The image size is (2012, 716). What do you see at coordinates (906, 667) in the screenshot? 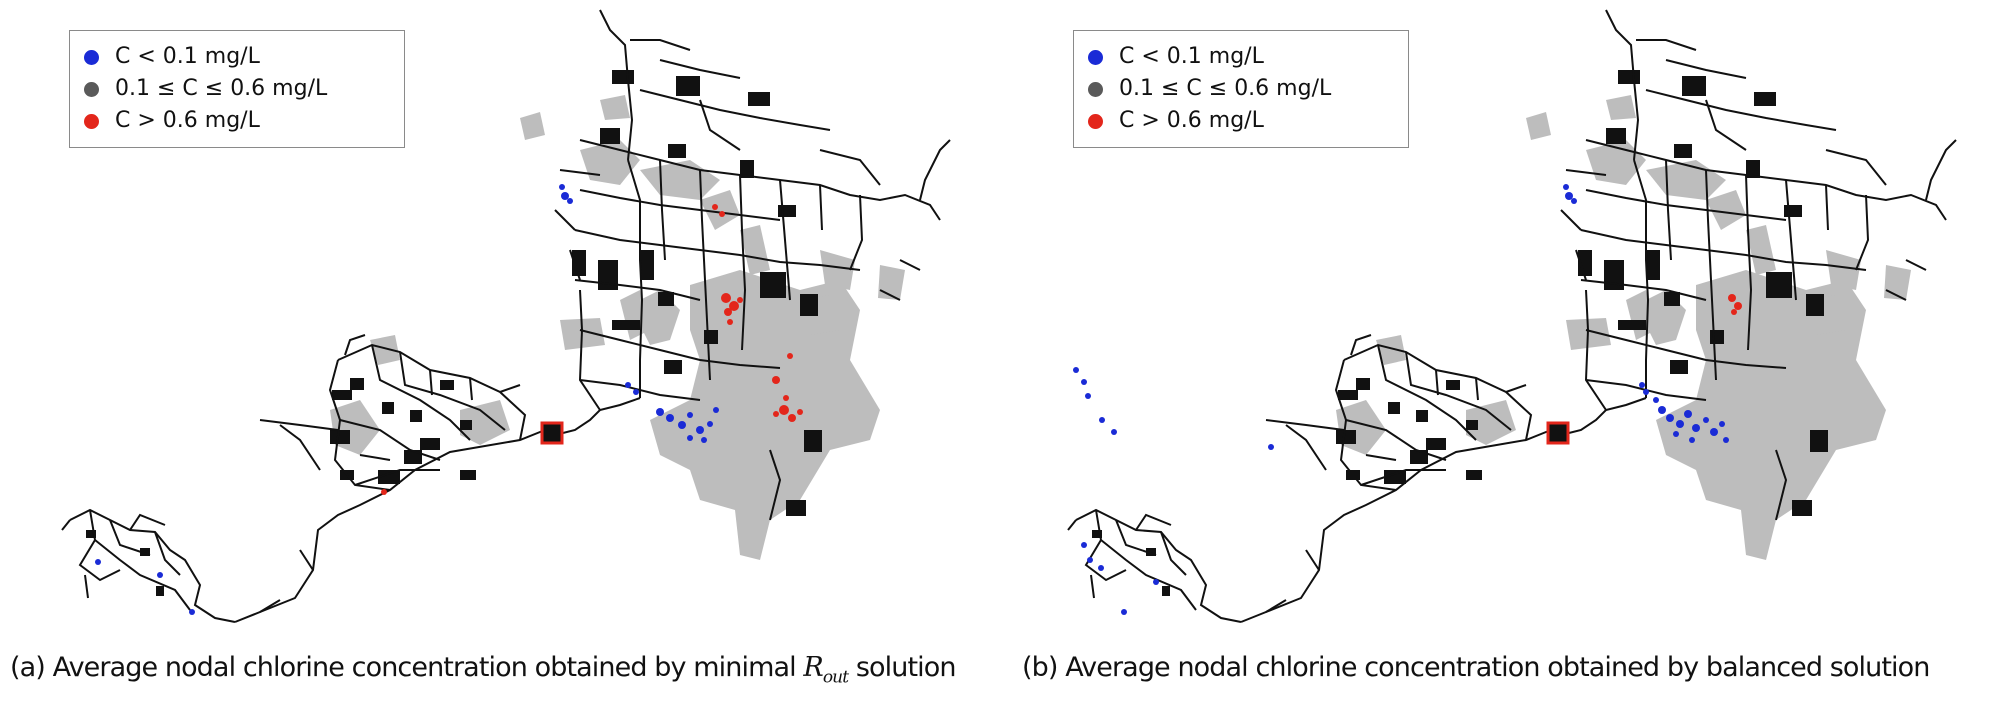
I see `caption-suffix: solution` at bounding box center [906, 667].